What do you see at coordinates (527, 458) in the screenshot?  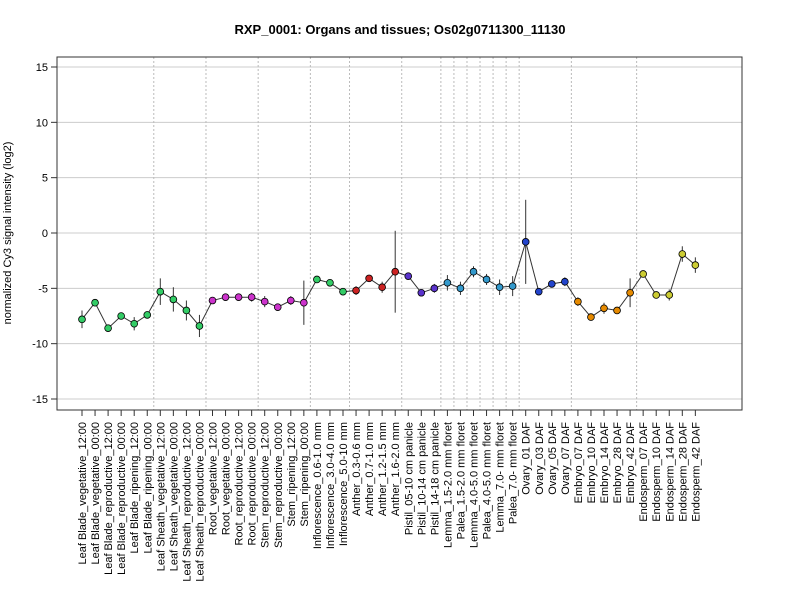 I see `x-tick-label: Ovary_01 DAF` at bounding box center [527, 458].